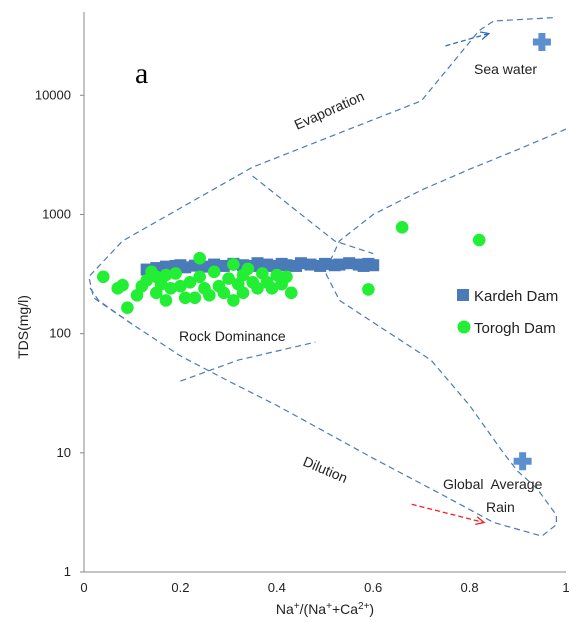  I want to click on y-tick-label: 1, so click(67, 571).